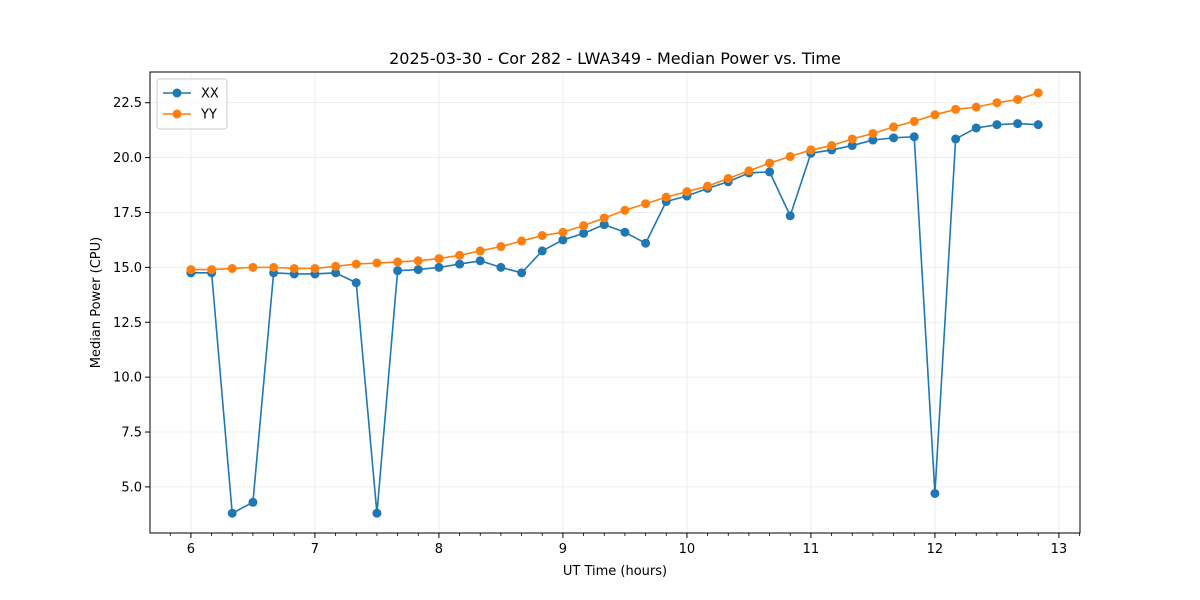 The height and width of the screenshot is (600, 1200). Describe the element at coordinates (624, 545) in the screenshot. I see `x-axis: 6 7 8 9 10 11 12 13` at that location.